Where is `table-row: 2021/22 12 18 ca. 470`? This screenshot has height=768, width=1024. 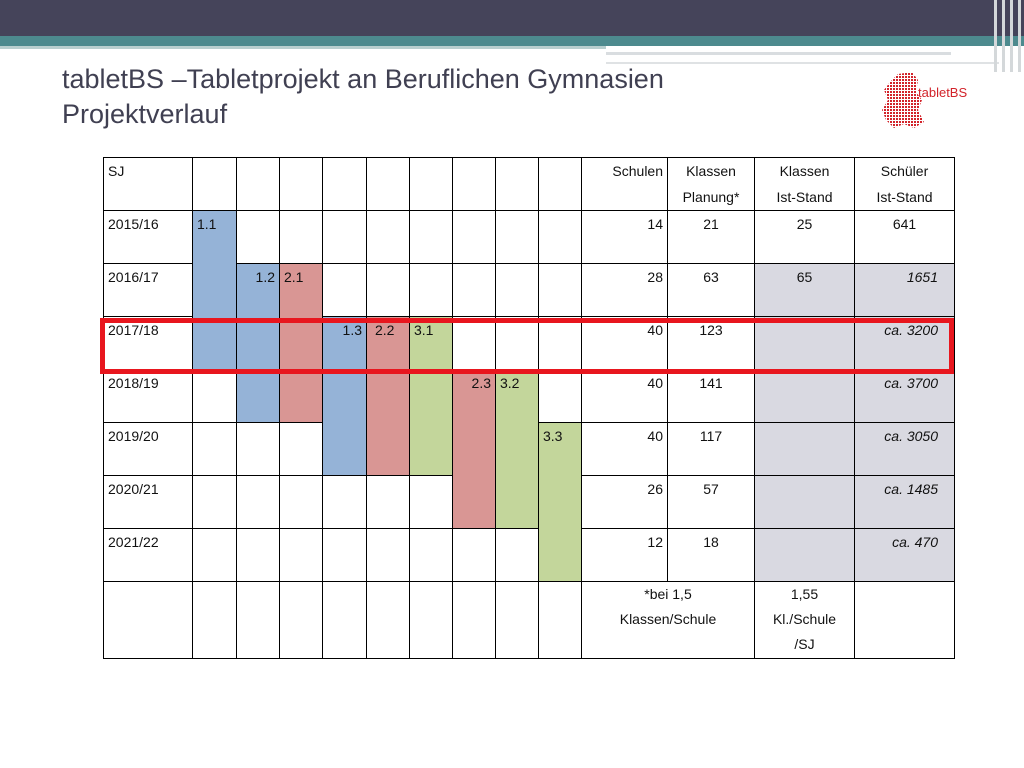 table-row: 2021/22 12 18 ca. 470 is located at coordinates (529, 555).